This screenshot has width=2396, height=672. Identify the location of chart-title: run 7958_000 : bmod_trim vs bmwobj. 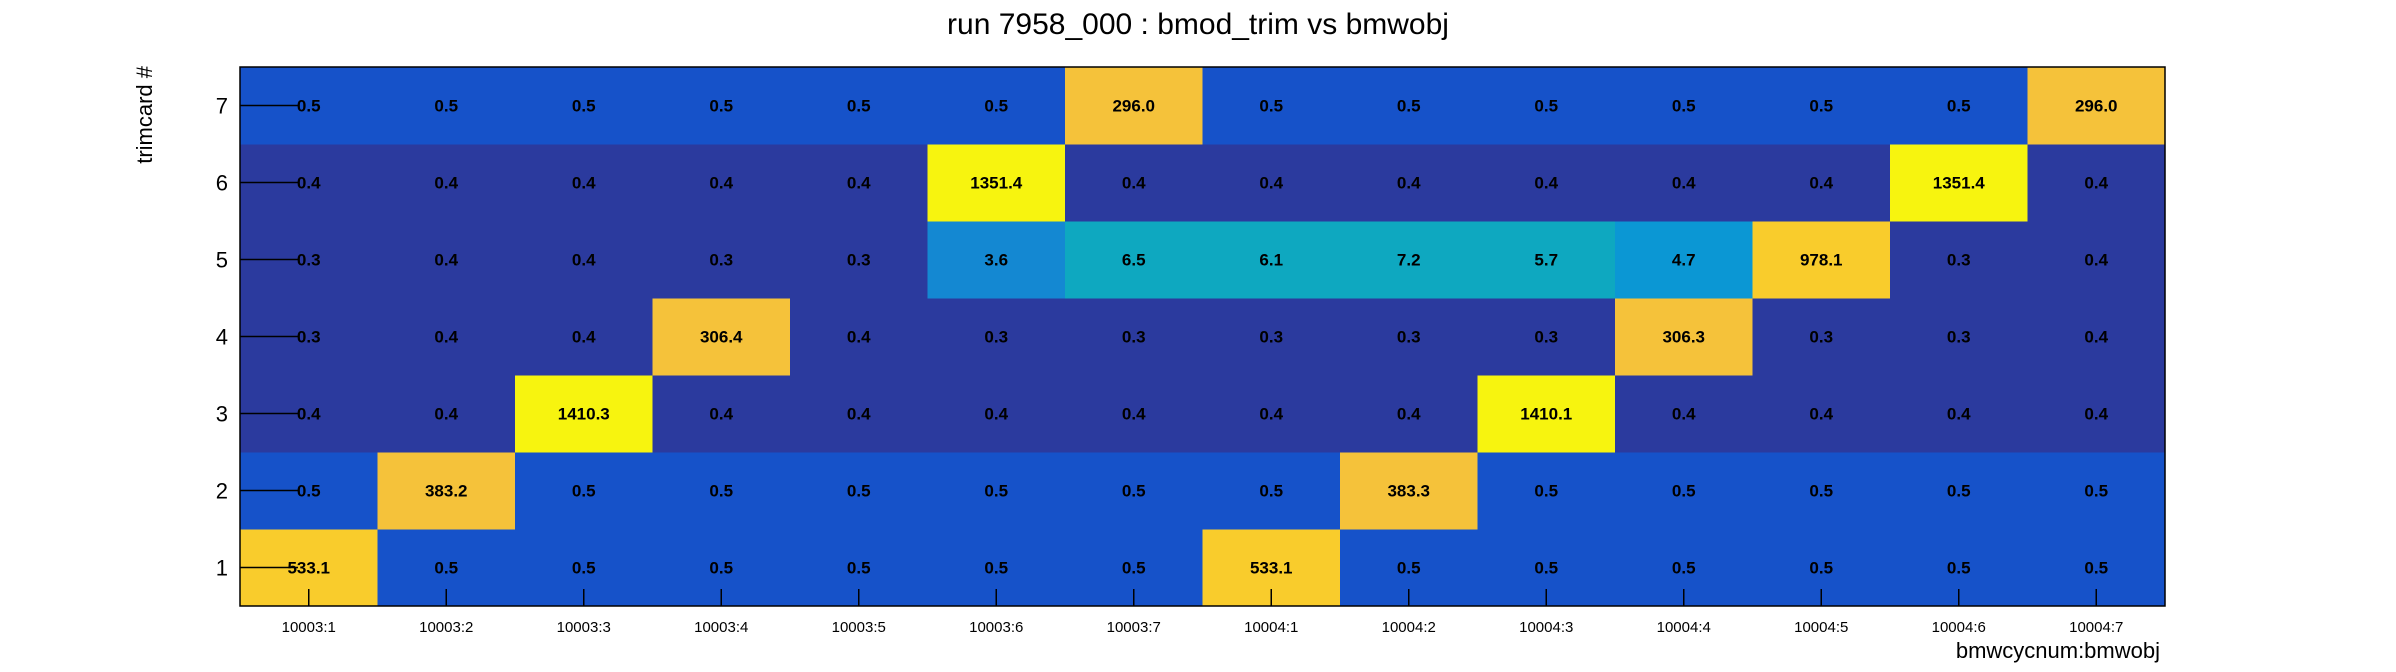
(1198, 24).